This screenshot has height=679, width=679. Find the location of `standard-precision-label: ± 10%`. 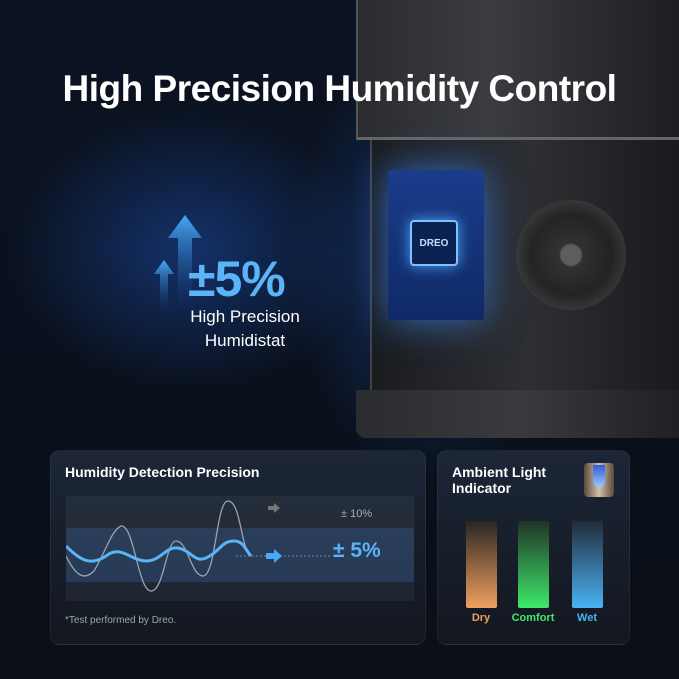

standard-precision-label: ± 10% is located at coordinates (357, 514).